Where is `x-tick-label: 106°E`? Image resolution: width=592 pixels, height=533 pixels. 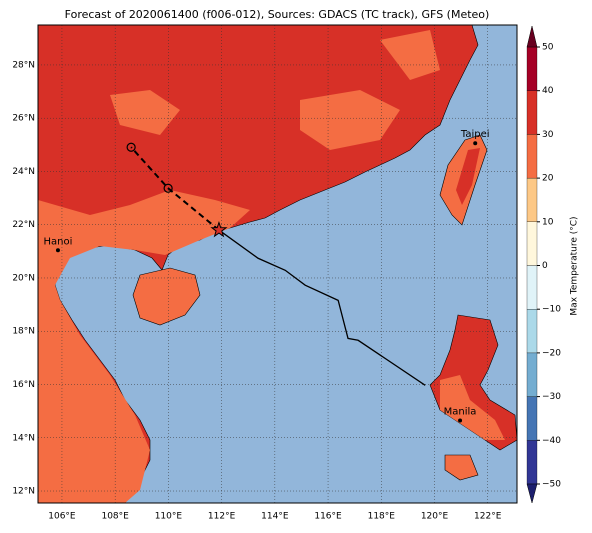
x-tick-label: 106°E is located at coordinates (62, 517).